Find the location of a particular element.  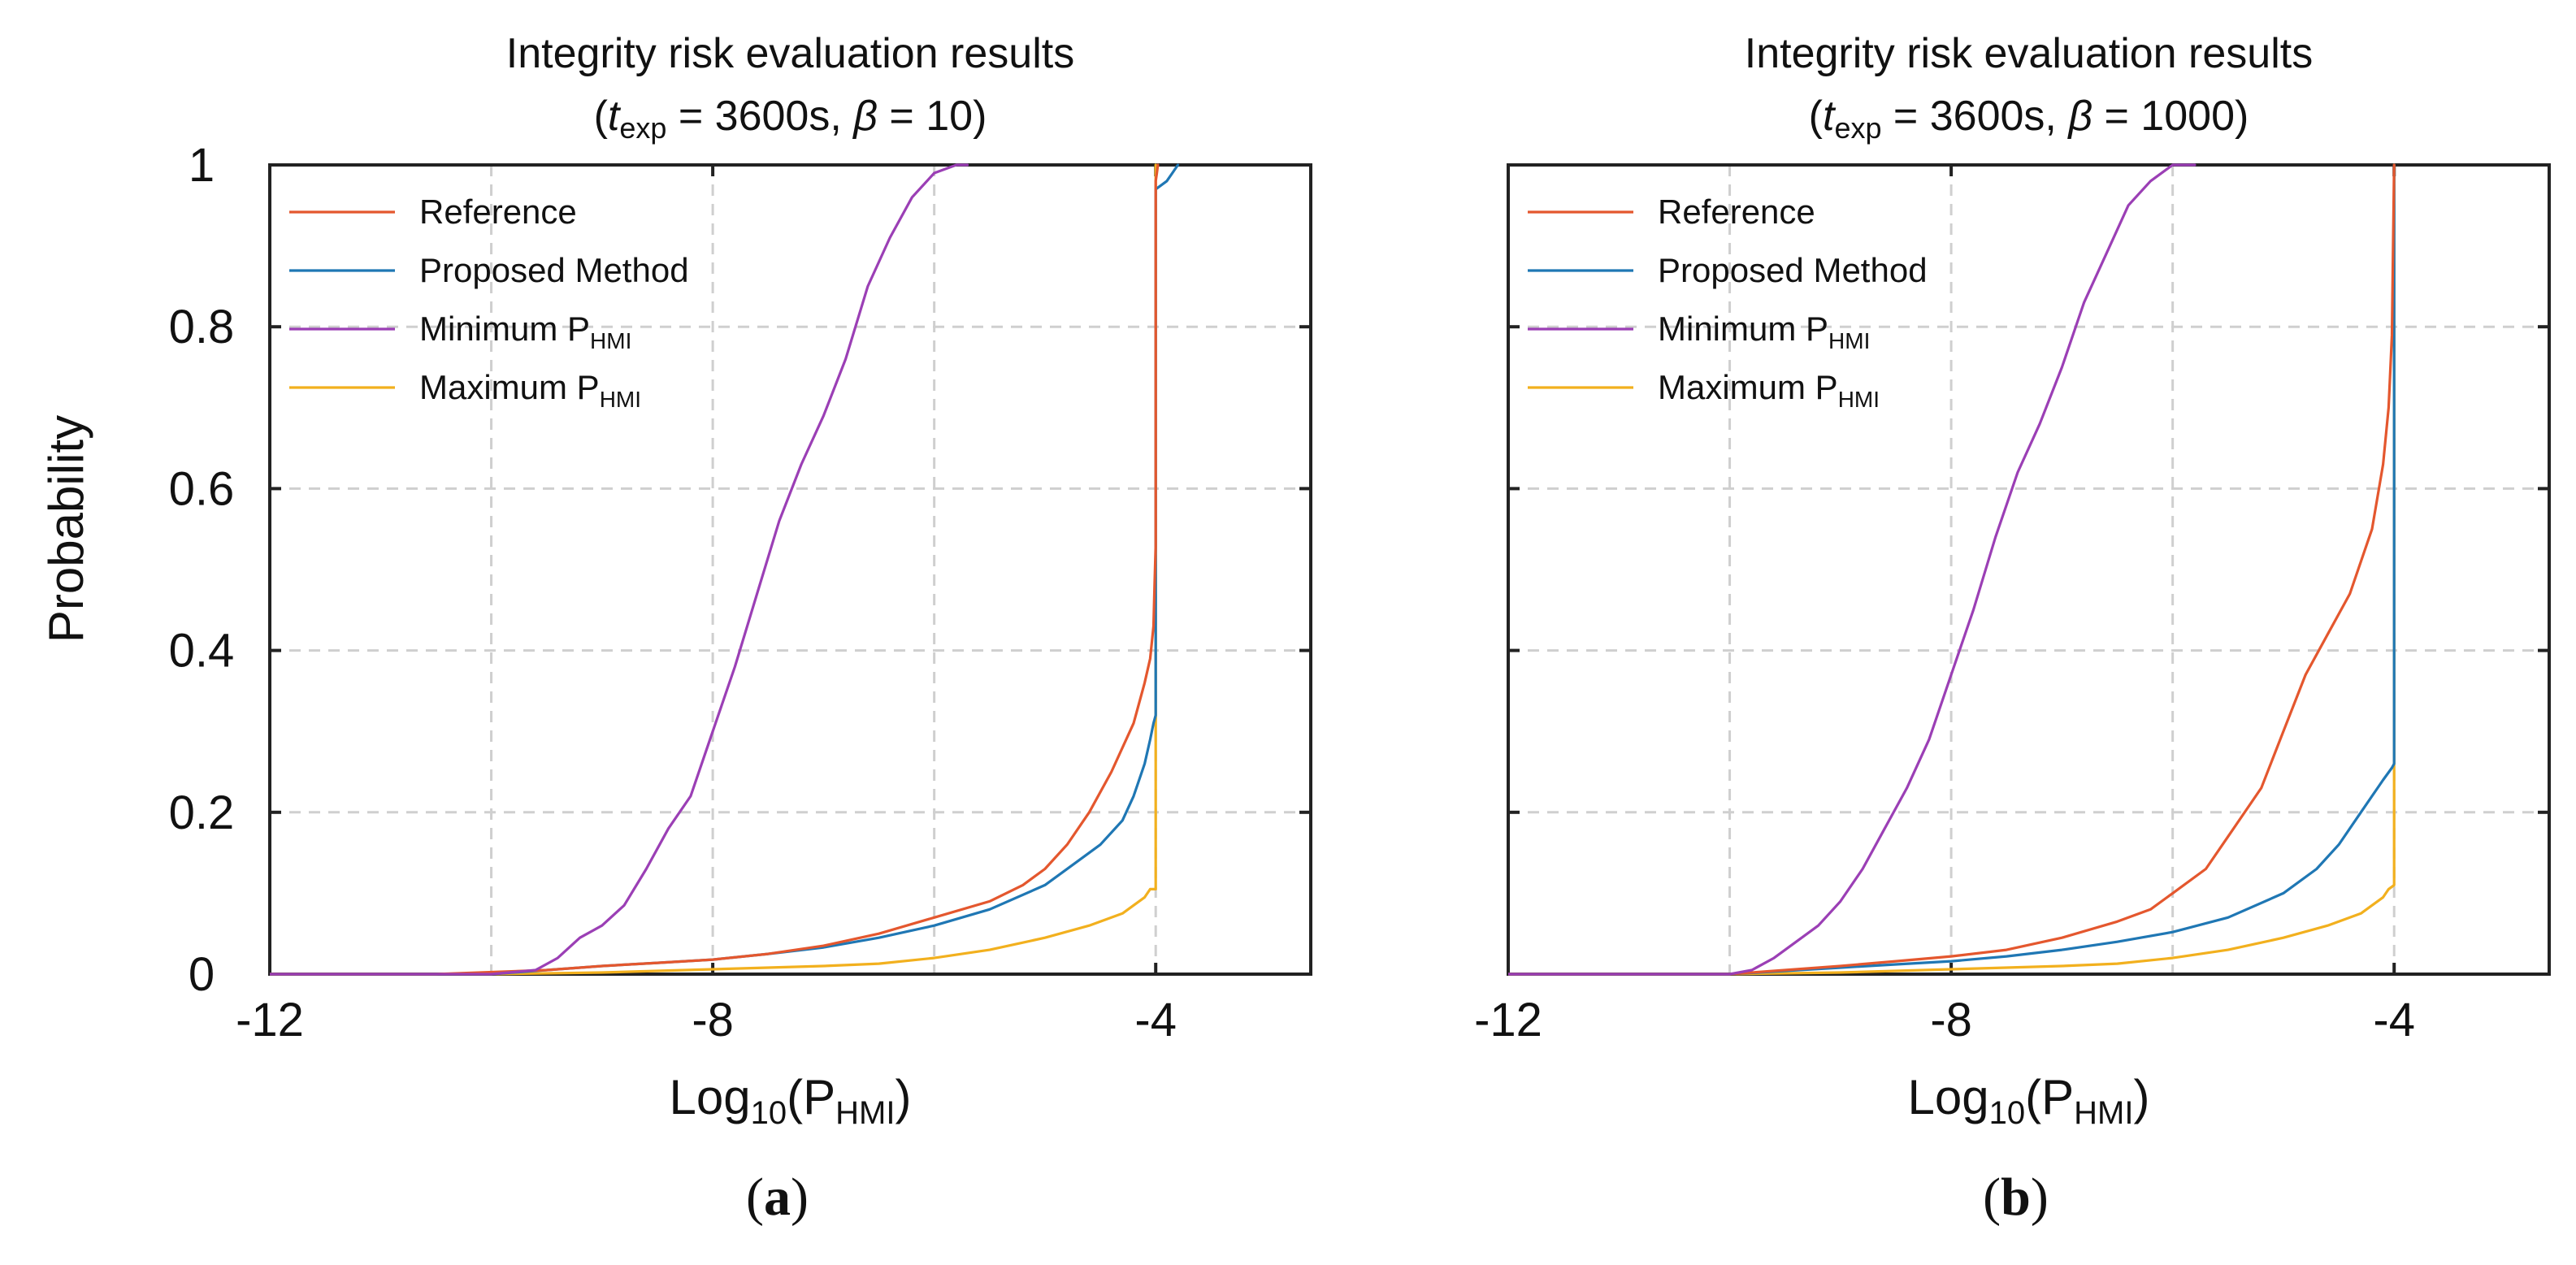

y-axis-label: Probability is located at coordinates (66, 529).